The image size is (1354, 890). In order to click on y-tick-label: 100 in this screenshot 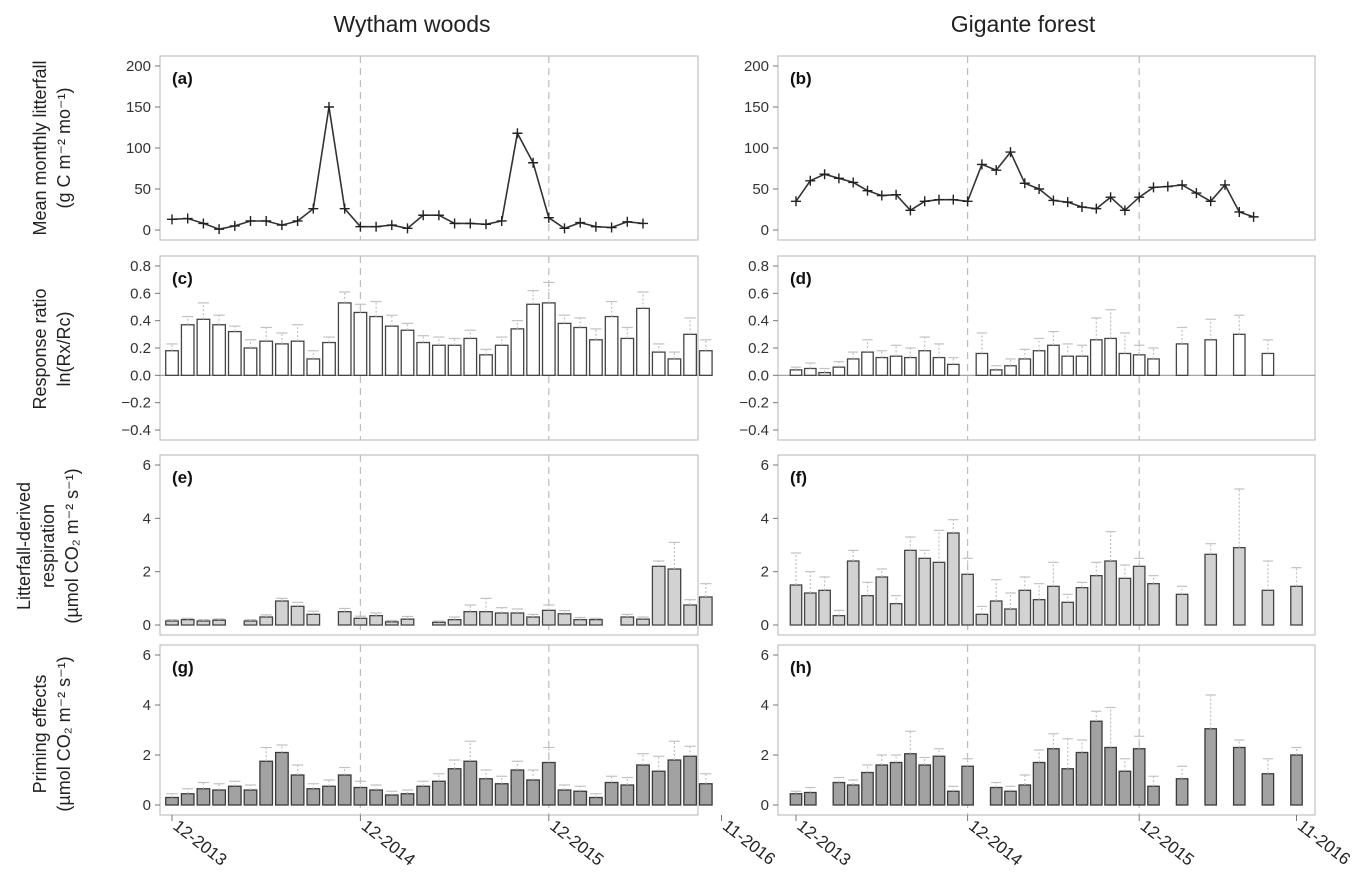, I will do `click(138, 148)`.